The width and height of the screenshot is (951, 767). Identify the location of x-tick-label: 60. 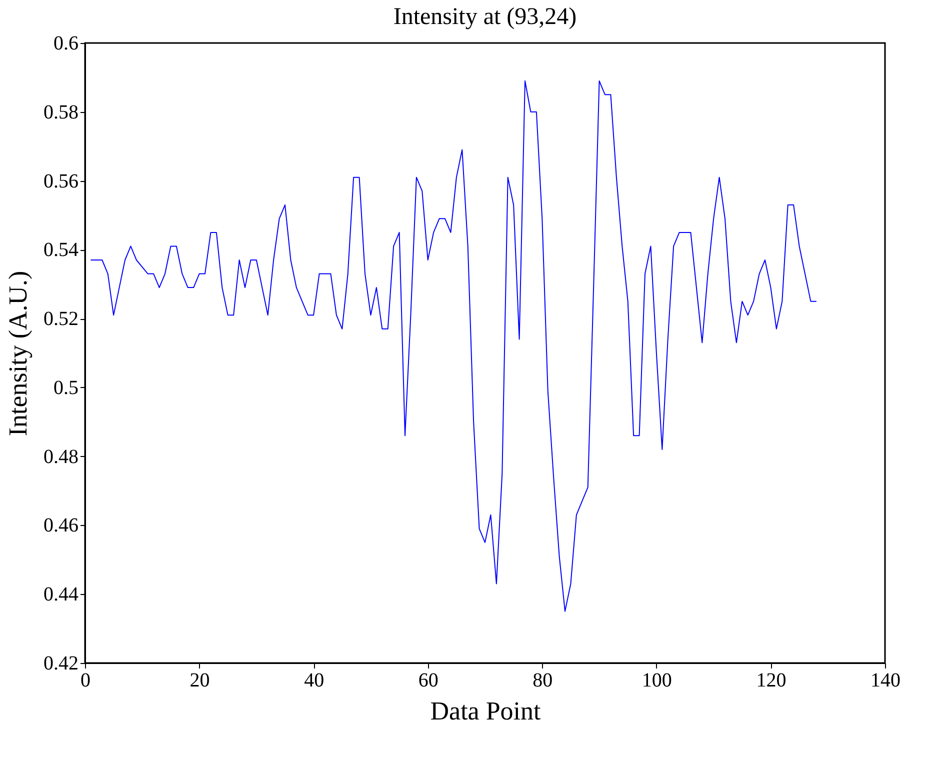
(428, 681).